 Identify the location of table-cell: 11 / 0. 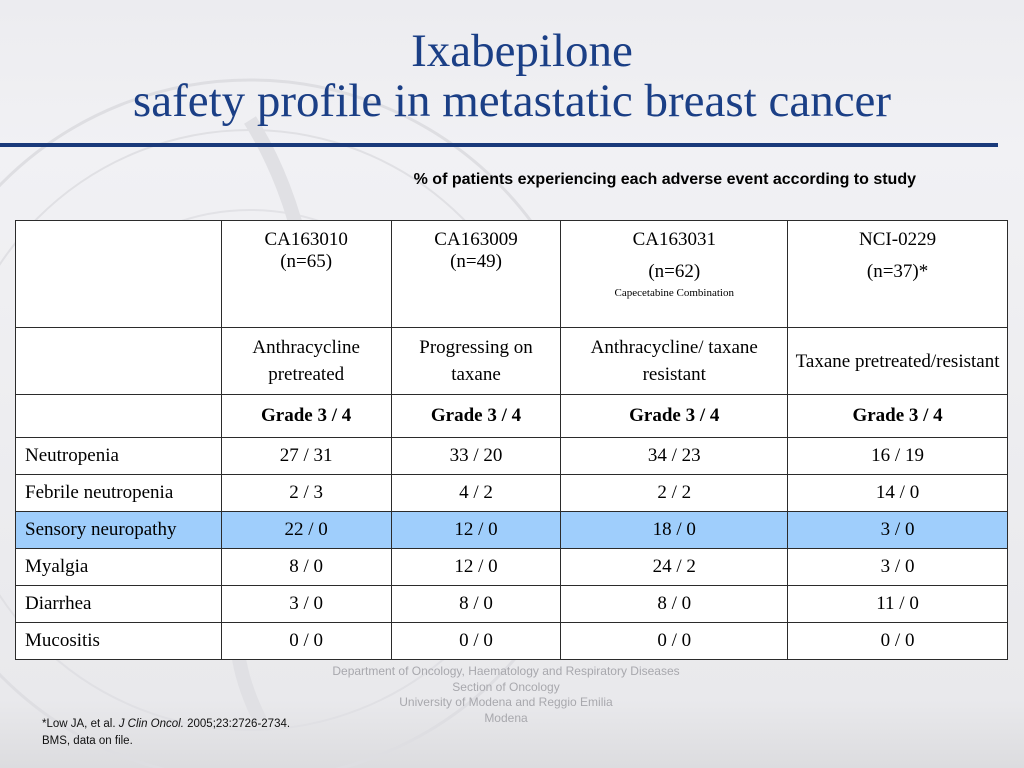
(897, 604).